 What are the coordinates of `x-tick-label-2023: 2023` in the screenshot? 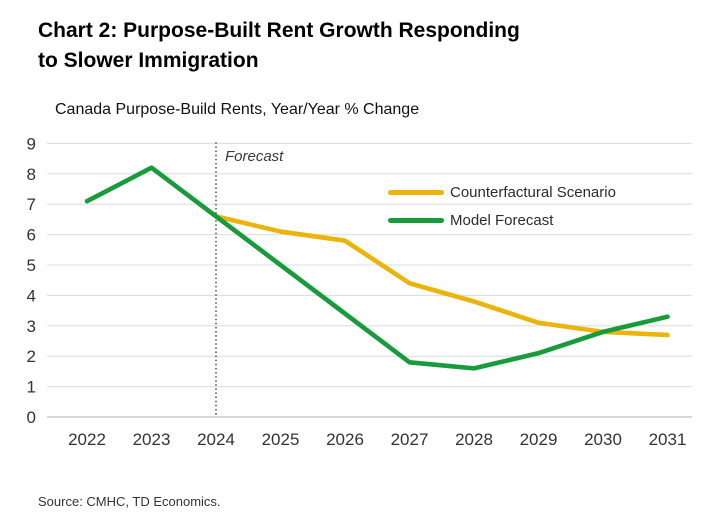 It's located at (152, 439).